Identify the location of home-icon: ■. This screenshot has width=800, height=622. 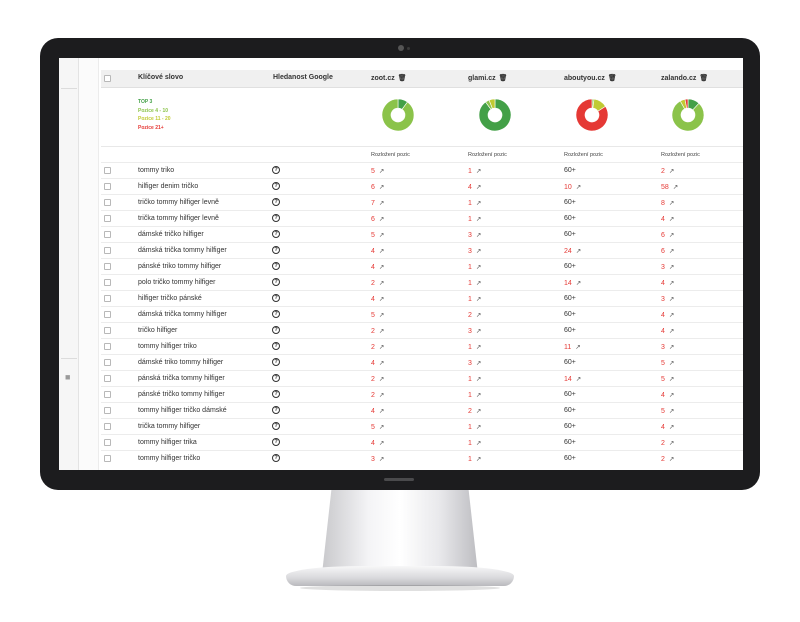
(68, 377).